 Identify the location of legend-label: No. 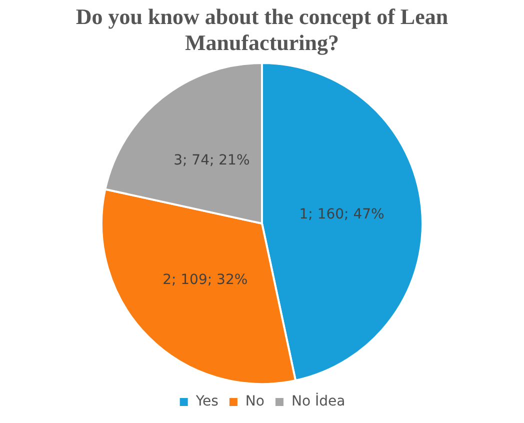
(254, 402).